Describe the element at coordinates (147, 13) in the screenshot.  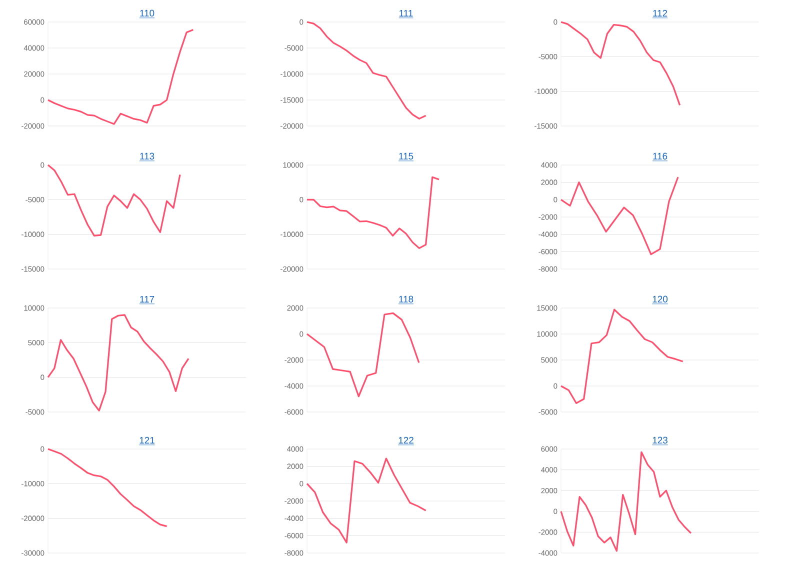
I see `chart-title: 110` at that location.